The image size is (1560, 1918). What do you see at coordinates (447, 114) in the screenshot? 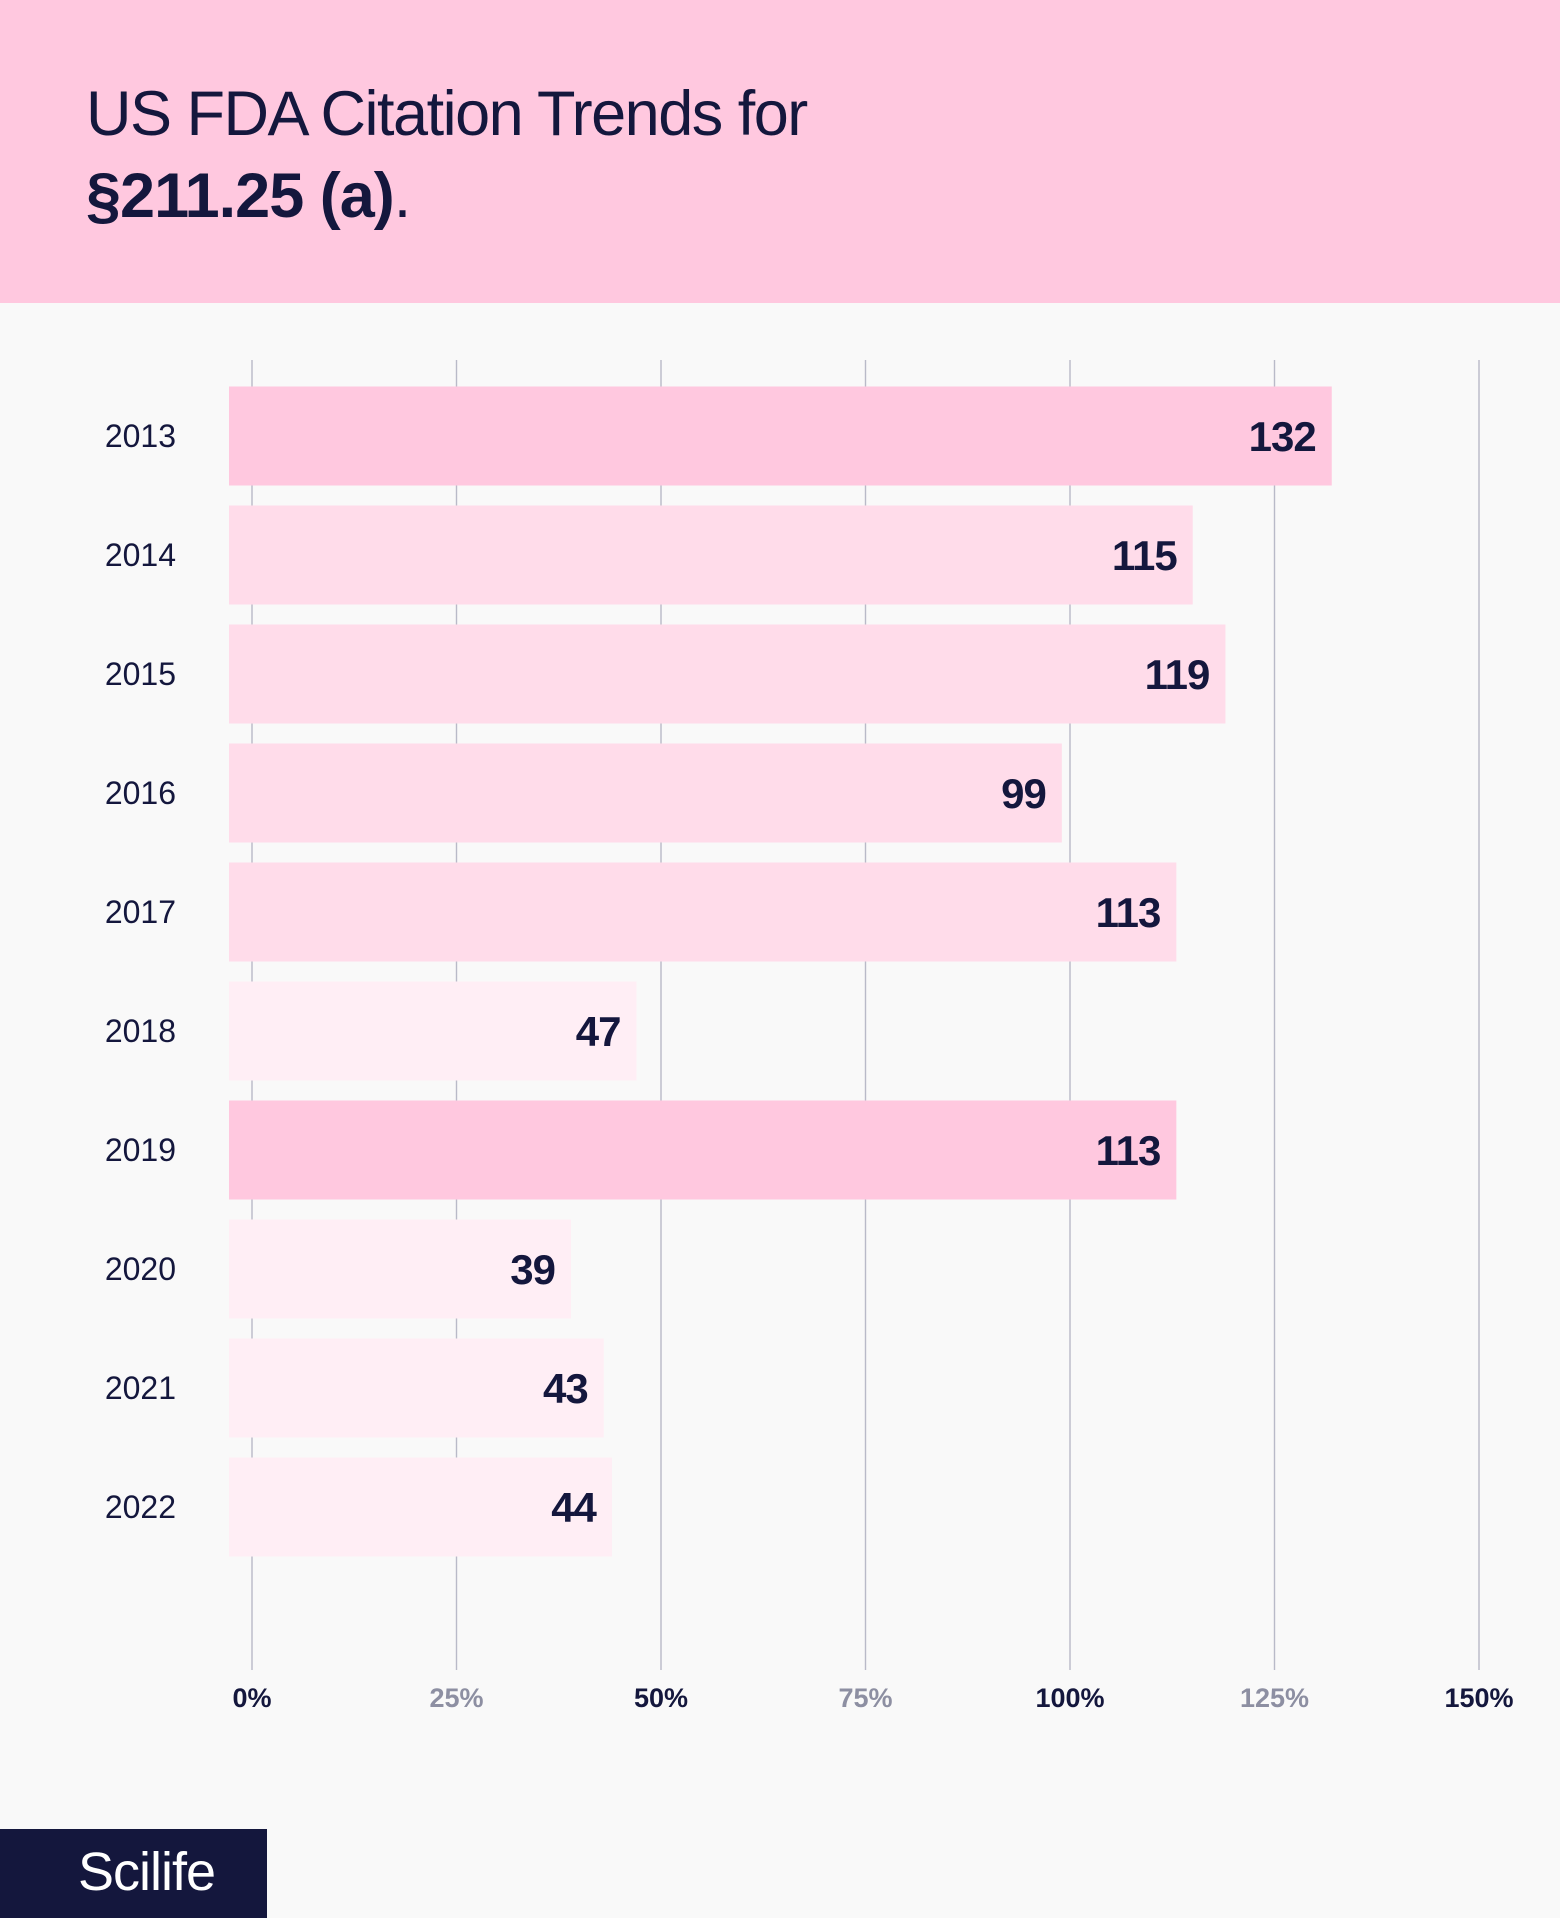
I see `chart-title-line1: US FDA Citation Trends for` at bounding box center [447, 114].